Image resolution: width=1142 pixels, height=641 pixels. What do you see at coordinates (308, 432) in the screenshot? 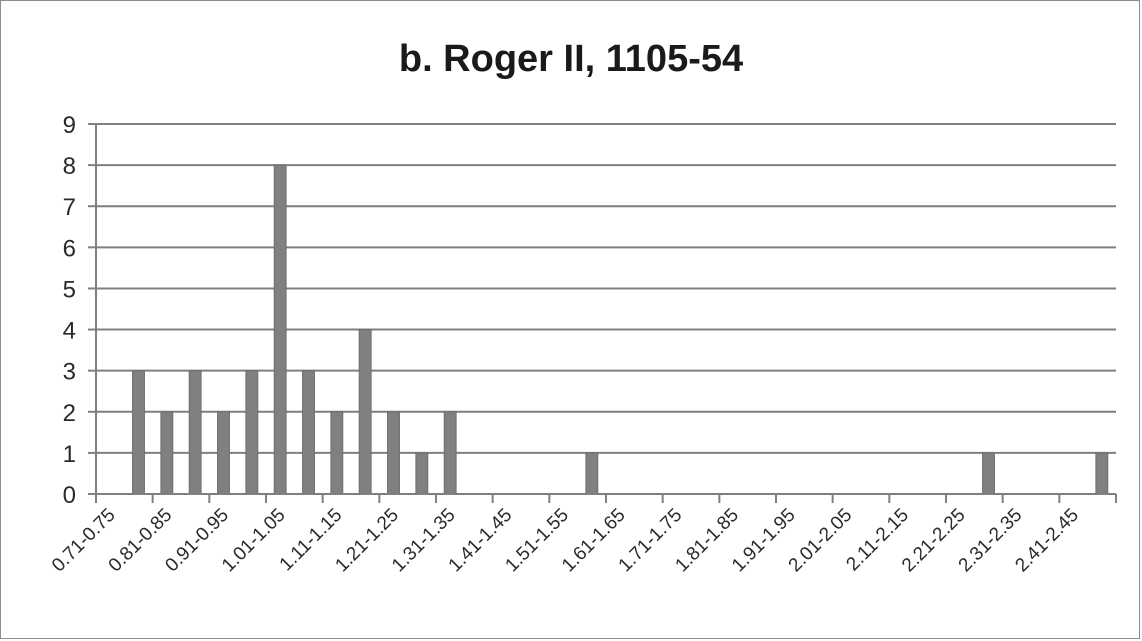
I see `bar-1.06-1.10` at bounding box center [308, 432].